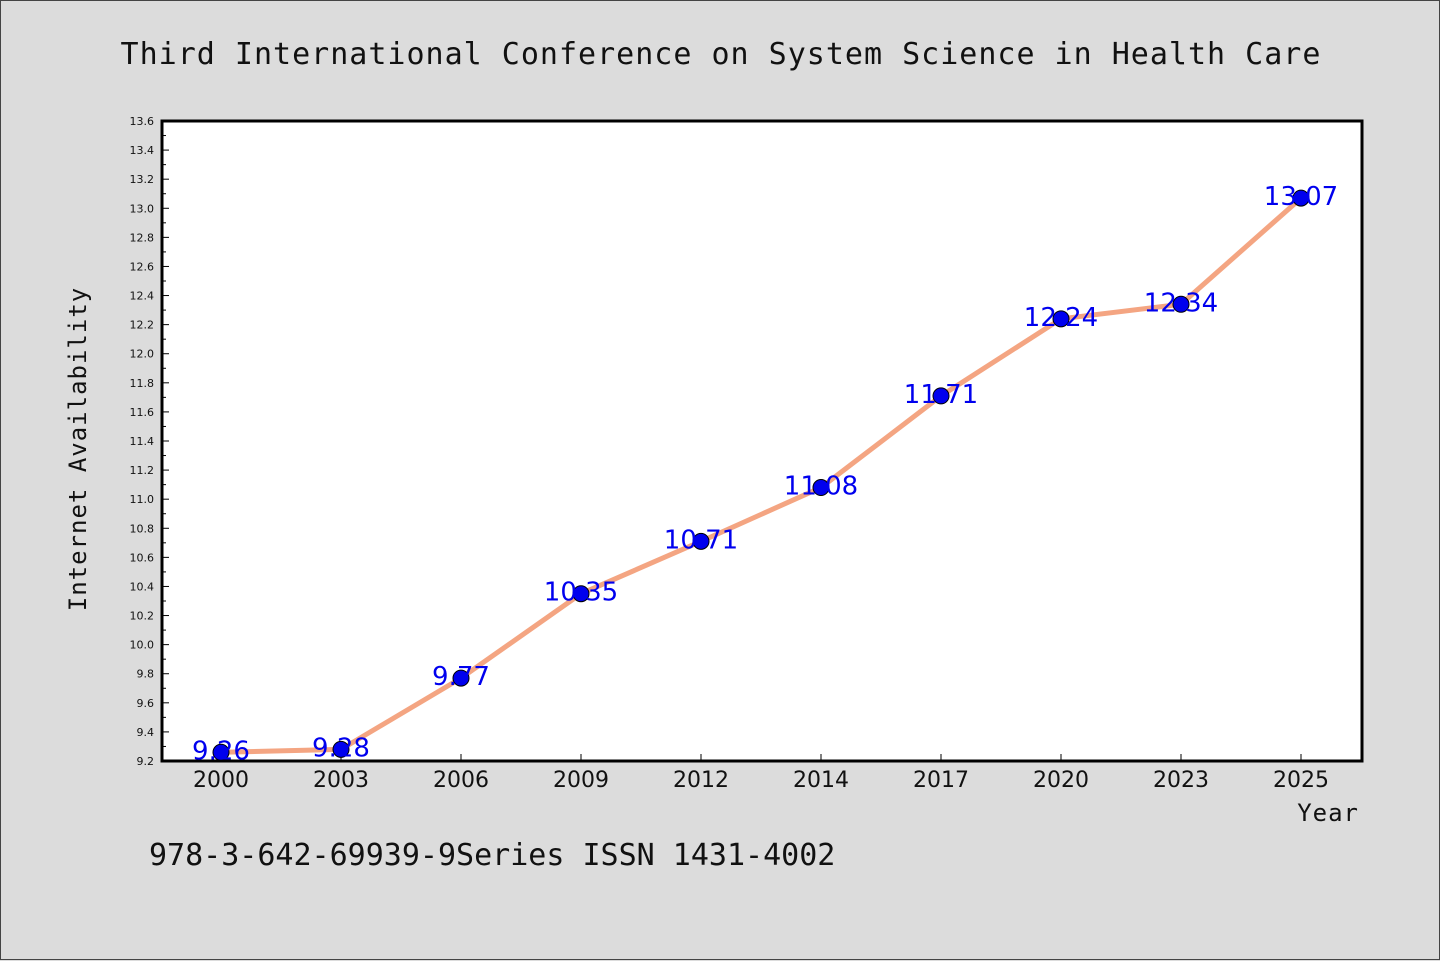 The width and height of the screenshot is (1440, 961). Describe the element at coordinates (142, 412) in the screenshot. I see `y-tick-label: 11.6` at that location.